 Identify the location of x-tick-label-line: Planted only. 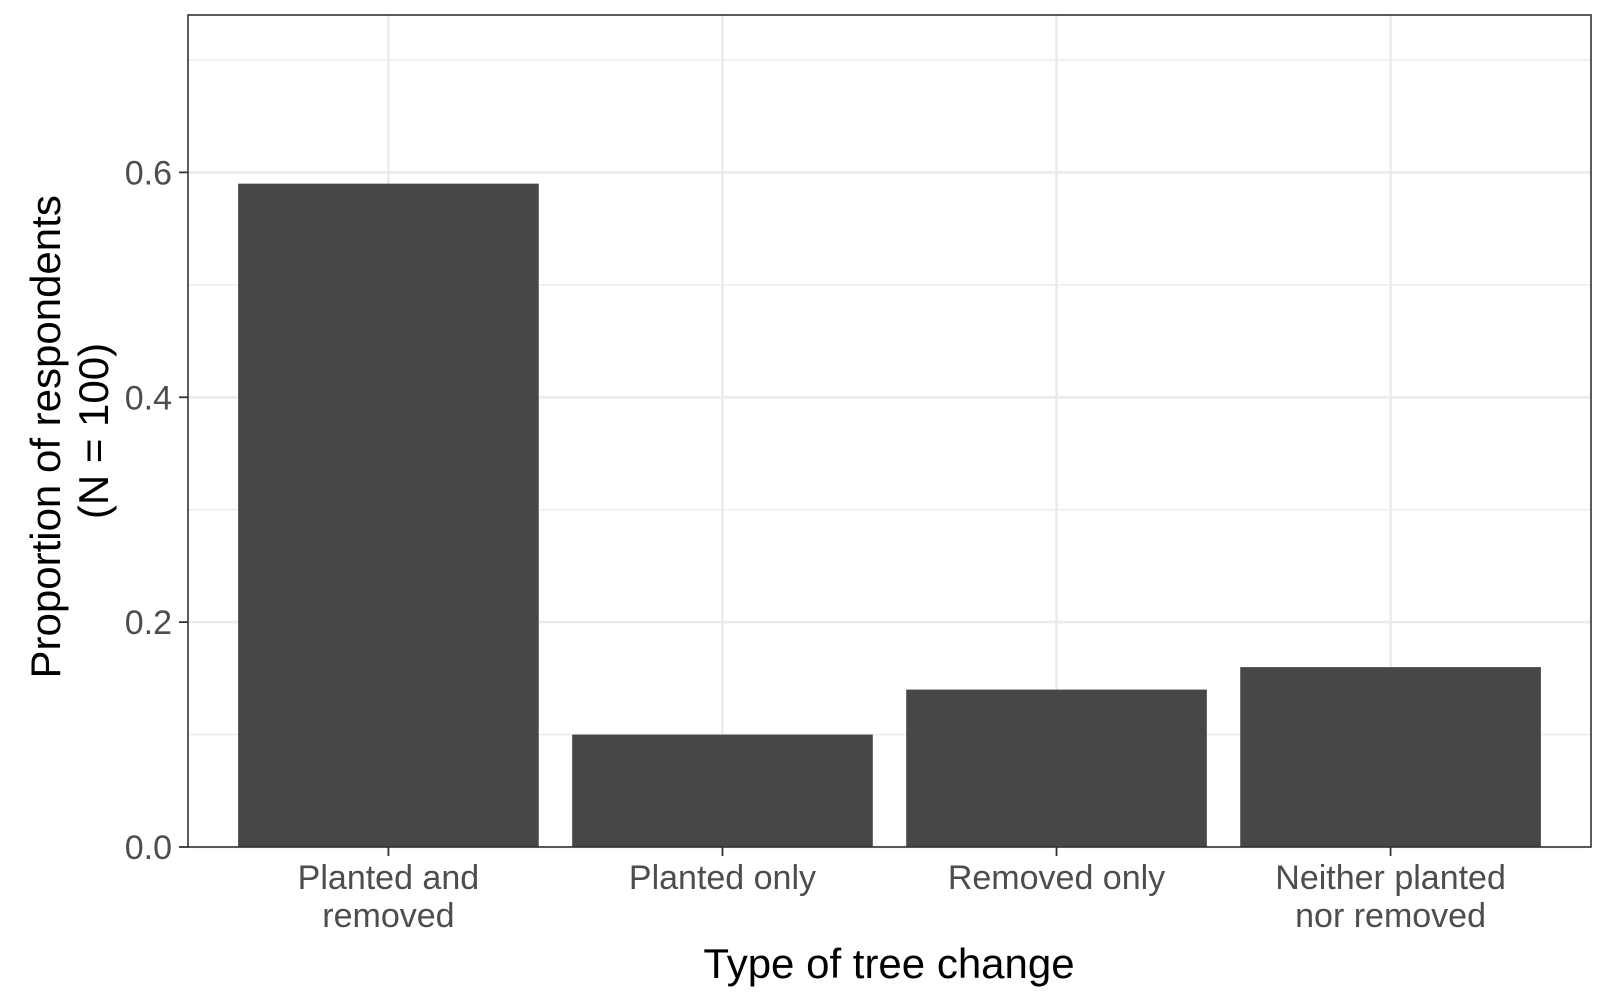
(722, 878).